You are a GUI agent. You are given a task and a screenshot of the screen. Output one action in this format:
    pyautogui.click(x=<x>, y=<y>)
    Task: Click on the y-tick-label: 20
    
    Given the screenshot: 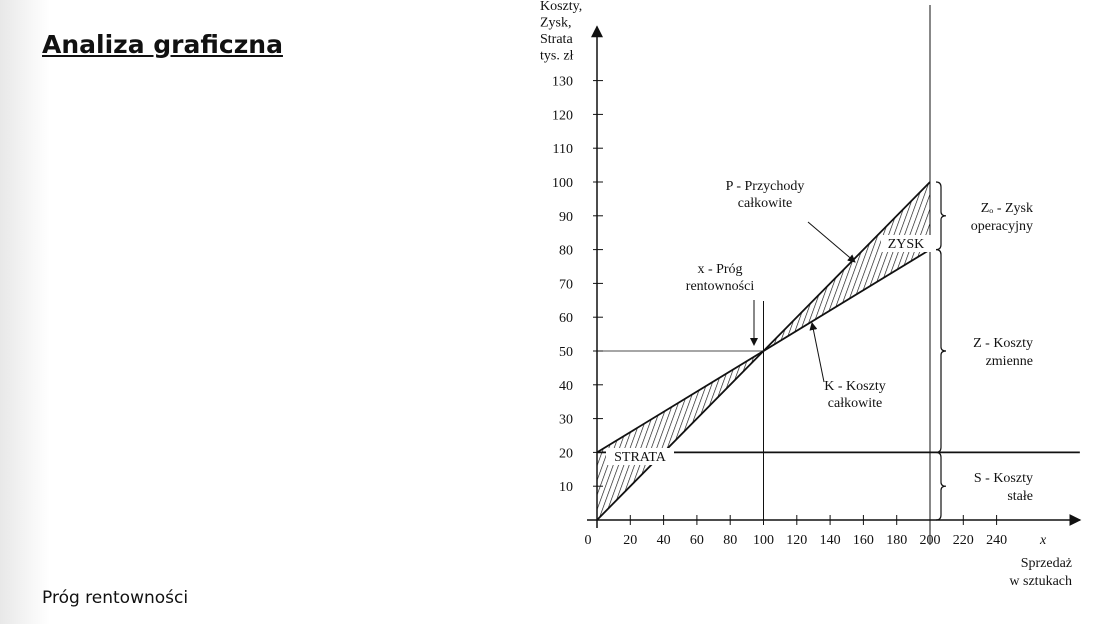 What is the action you would take?
    pyautogui.click(x=566, y=453)
    